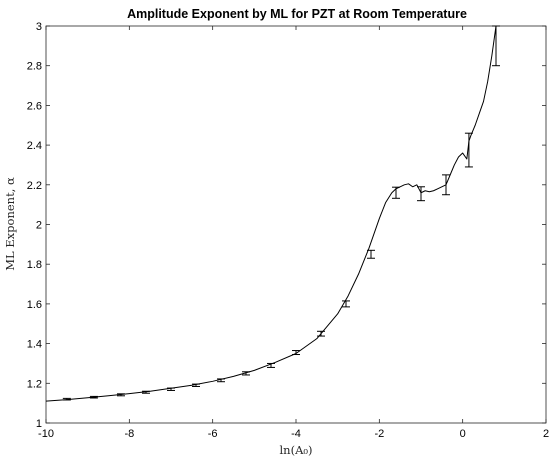 This screenshot has height=462, width=560. I want to click on y-tick-label: 2.6, so click(34, 106).